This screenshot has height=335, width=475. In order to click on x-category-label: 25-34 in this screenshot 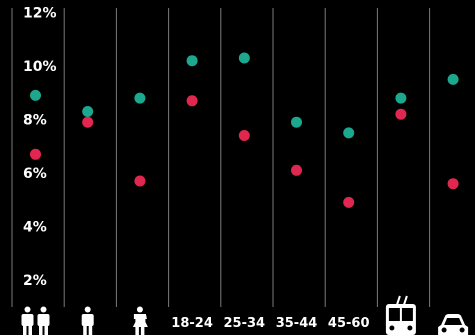, I will do `click(245, 323)`.